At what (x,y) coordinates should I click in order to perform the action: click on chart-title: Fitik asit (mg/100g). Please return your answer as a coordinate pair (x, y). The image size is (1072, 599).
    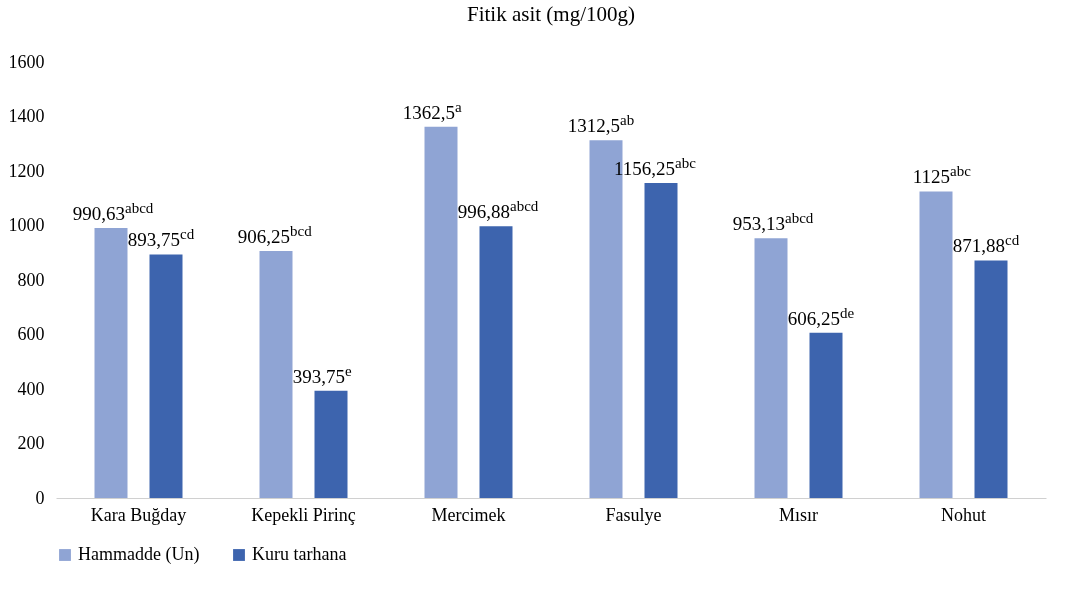
    Looking at the image, I should click on (551, 14).